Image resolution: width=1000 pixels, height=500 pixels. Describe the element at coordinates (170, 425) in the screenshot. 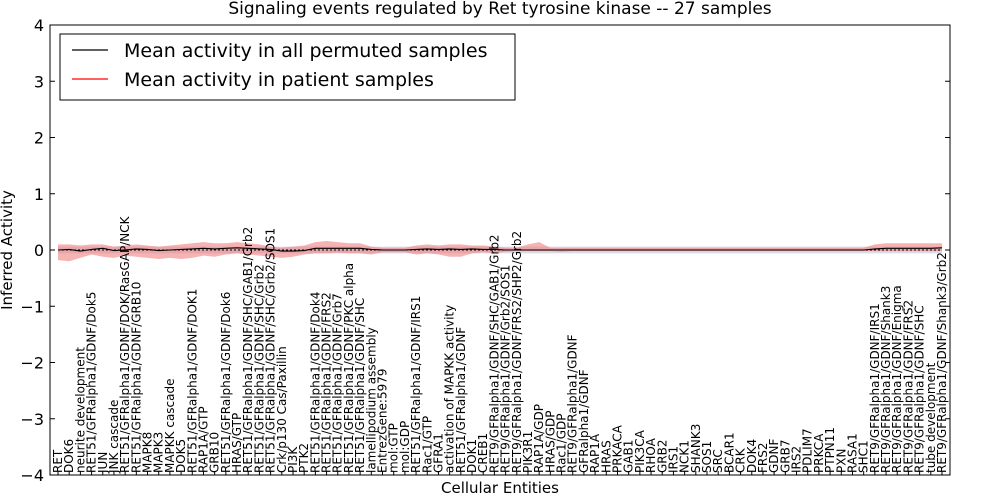

I see `x-tick-label: MAPKK cascade` at that location.